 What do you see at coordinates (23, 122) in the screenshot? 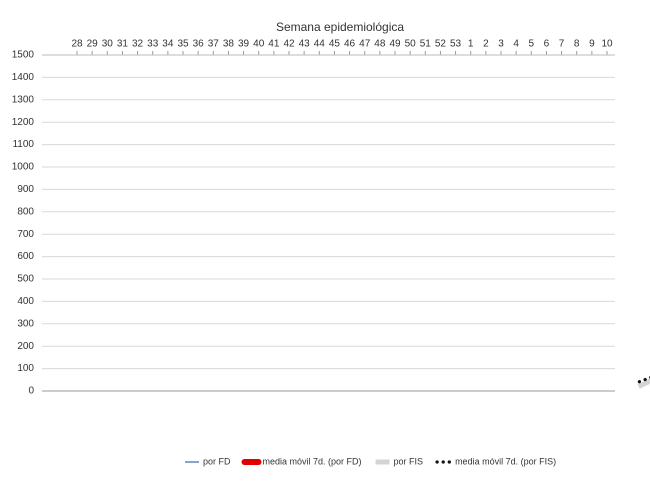
I see `y-tick-label: 1200` at bounding box center [23, 122].